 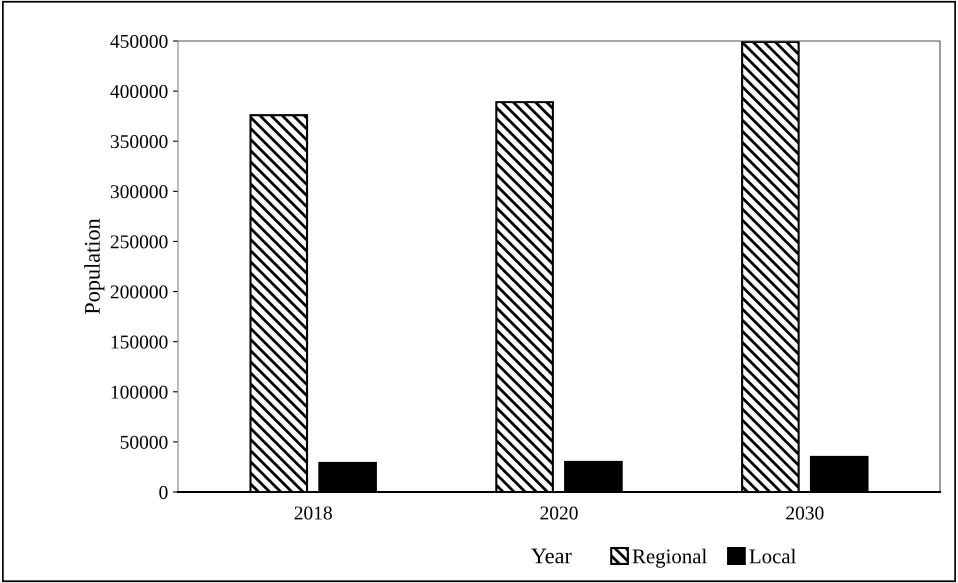 I want to click on y-axis-title: Population, so click(x=94, y=266).